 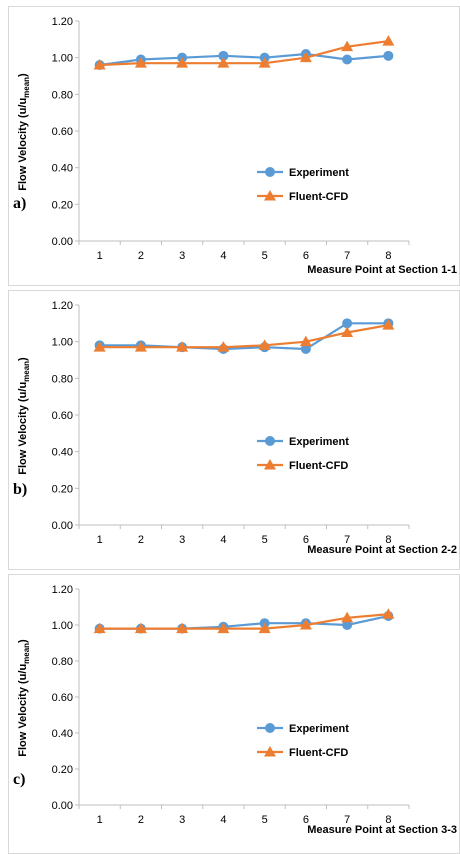 What do you see at coordinates (382, 270) in the screenshot?
I see `x-axis-title: Measure Point at Section 1-1` at bounding box center [382, 270].